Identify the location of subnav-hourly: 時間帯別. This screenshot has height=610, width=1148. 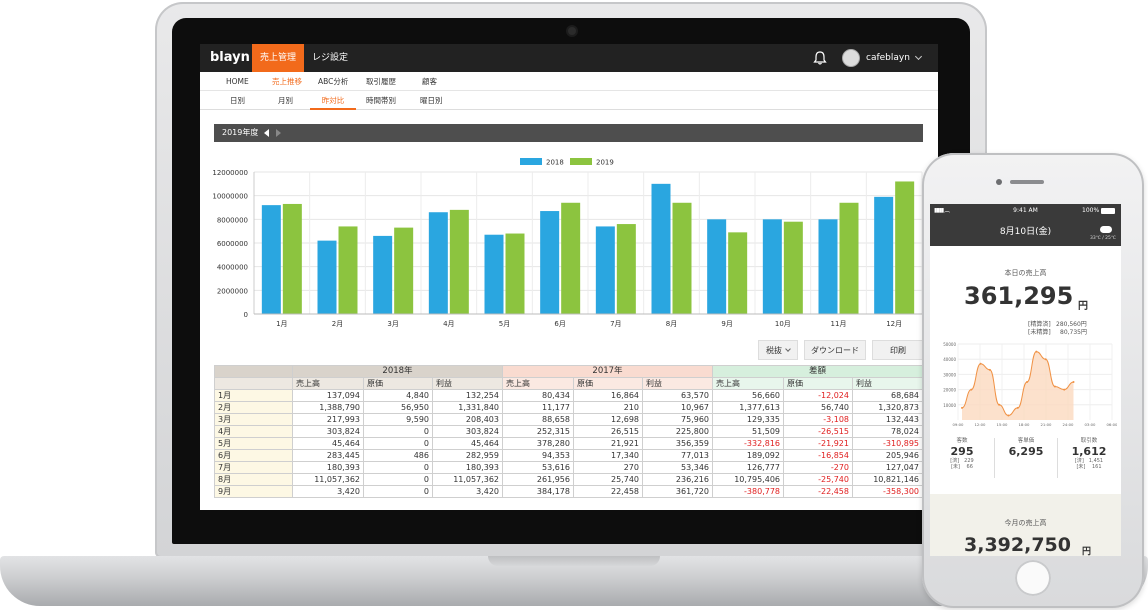
(381, 100).